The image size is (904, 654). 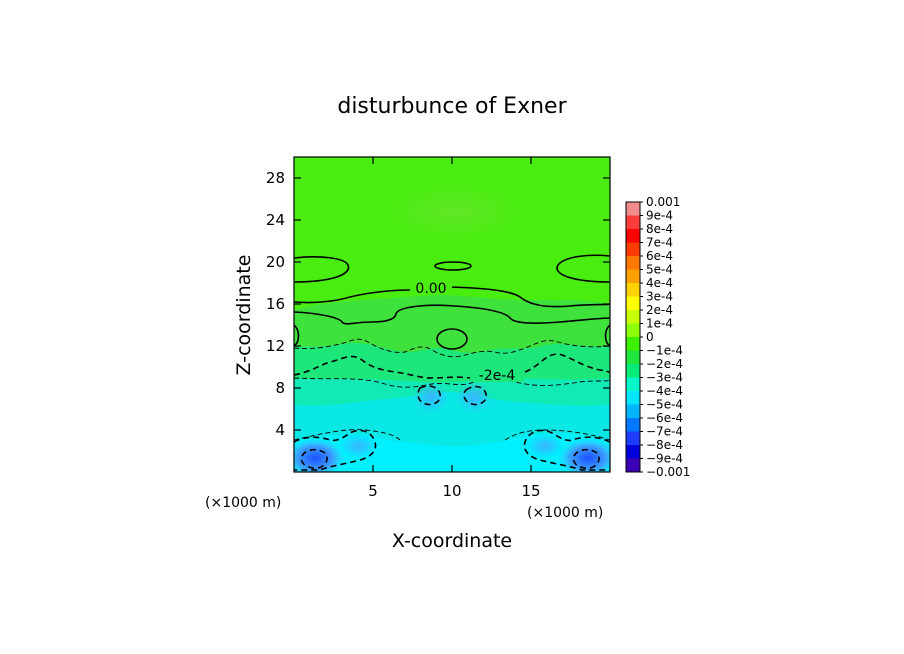 What do you see at coordinates (275, 346) in the screenshot?
I see `y-tick-label: 12` at bounding box center [275, 346].